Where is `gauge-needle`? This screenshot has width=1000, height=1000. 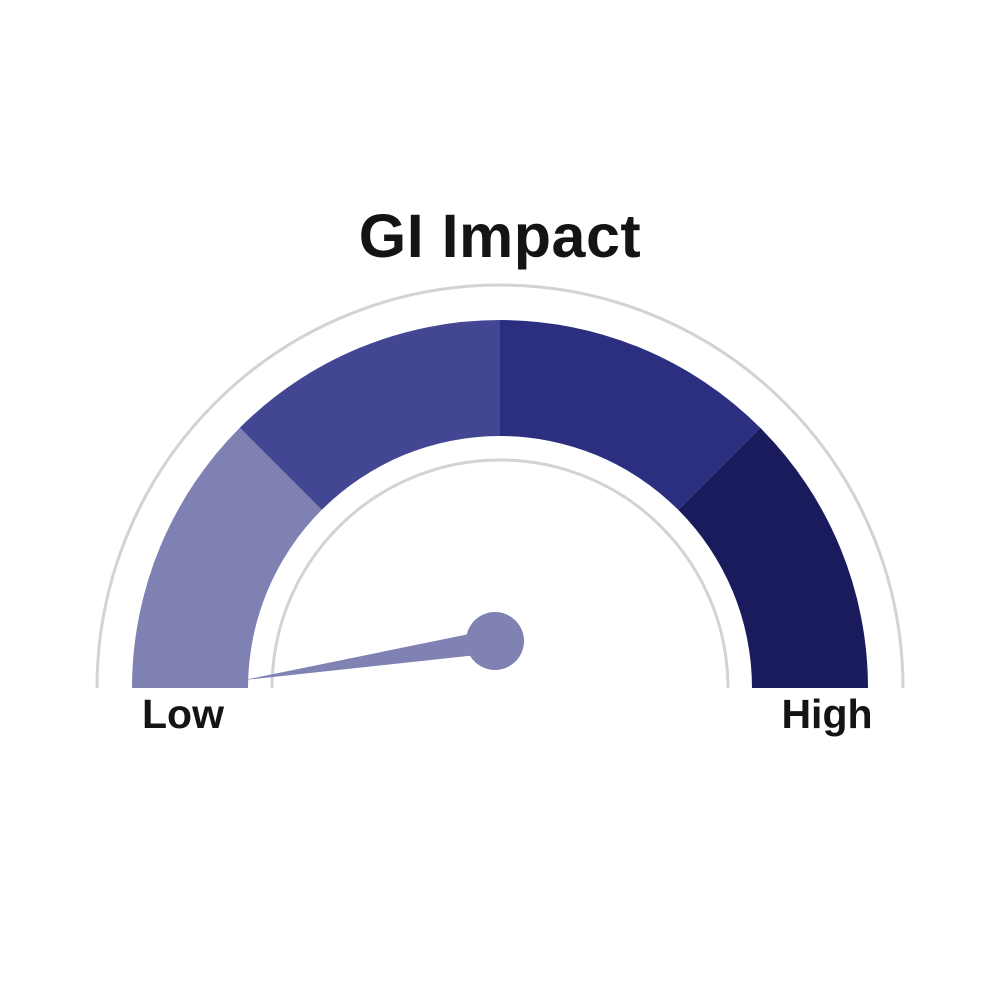
gauge-needle is located at coordinates (370, 654).